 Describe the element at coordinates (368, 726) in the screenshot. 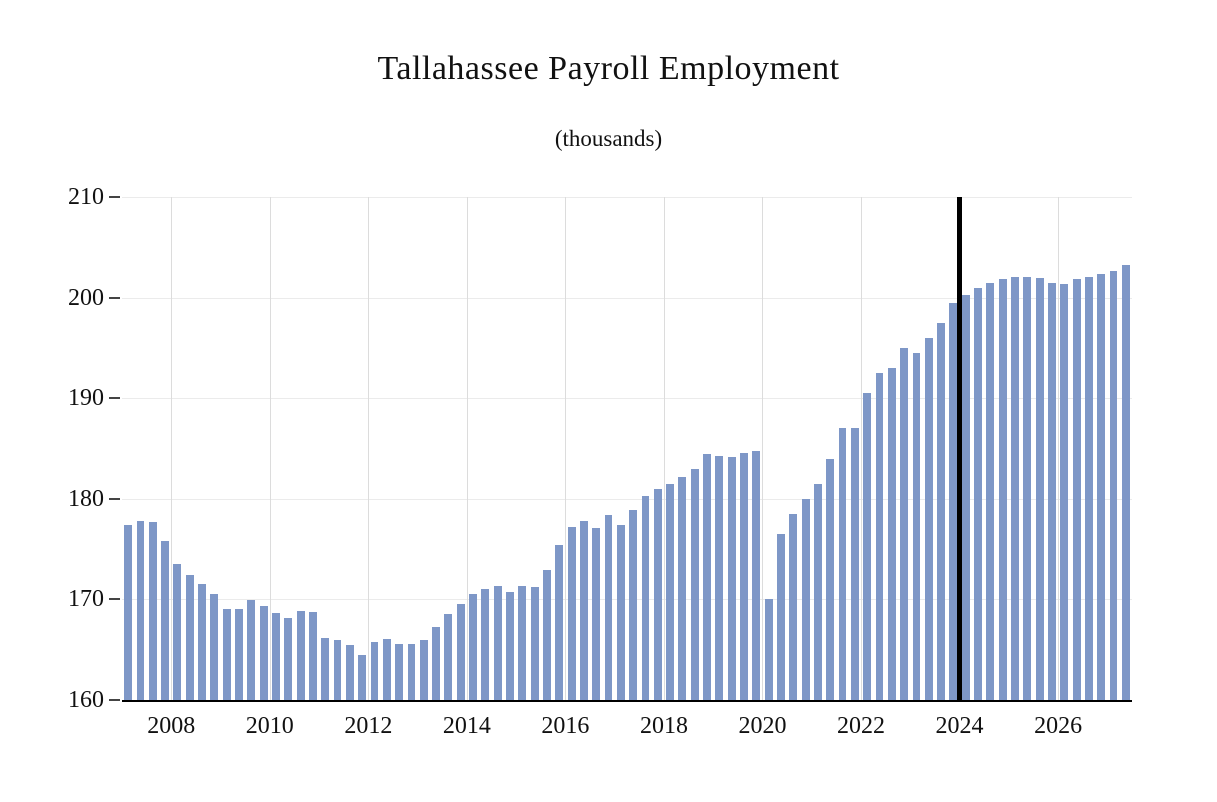

I see `x-axis-tick-label: 2012` at that location.